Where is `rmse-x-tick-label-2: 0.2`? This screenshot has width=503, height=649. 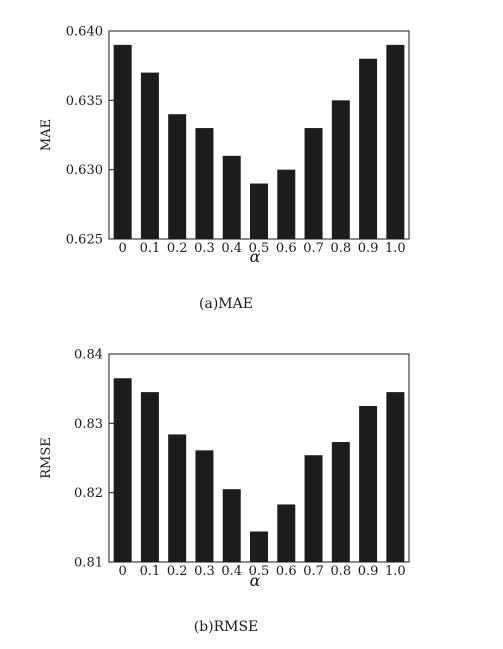
rmse-x-tick-label-2: 0.2 is located at coordinates (177, 571).